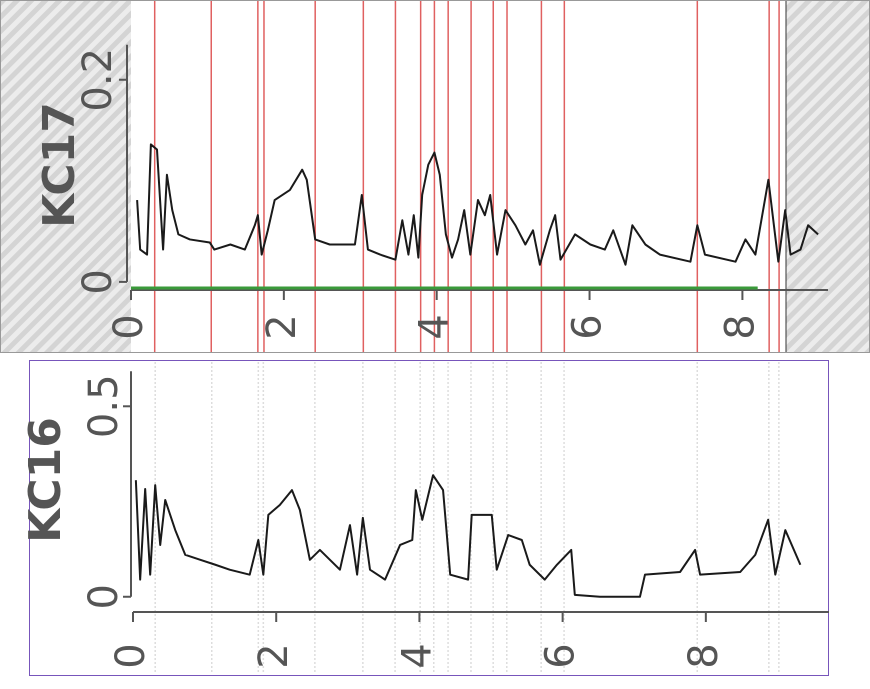 The height and width of the screenshot is (689, 870). What do you see at coordinates (59, 165) in the screenshot?
I see `y-axis-title: KC17` at bounding box center [59, 165].